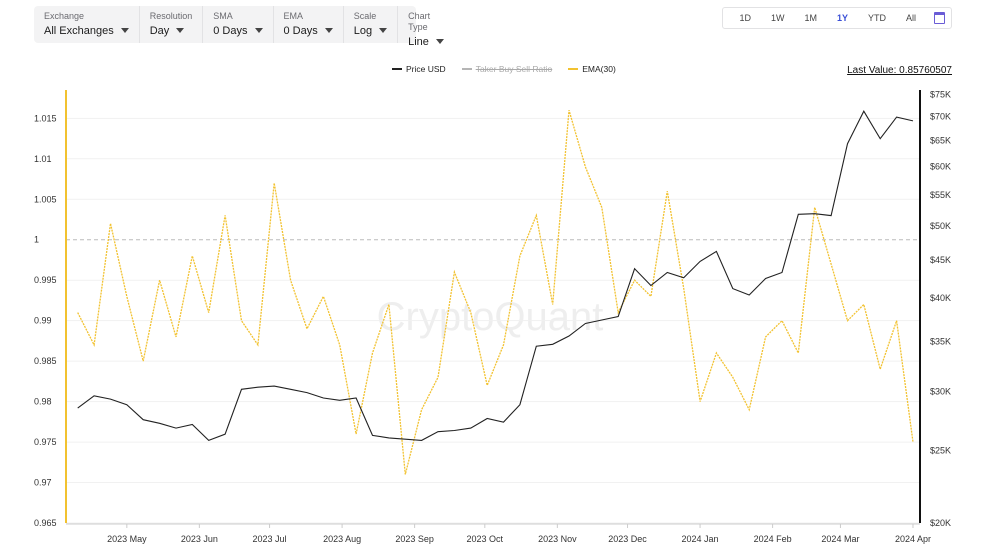 The height and width of the screenshot is (554, 984). What do you see at coordinates (940, 341) in the screenshot?
I see `right-tick-label: $35K` at bounding box center [940, 341].